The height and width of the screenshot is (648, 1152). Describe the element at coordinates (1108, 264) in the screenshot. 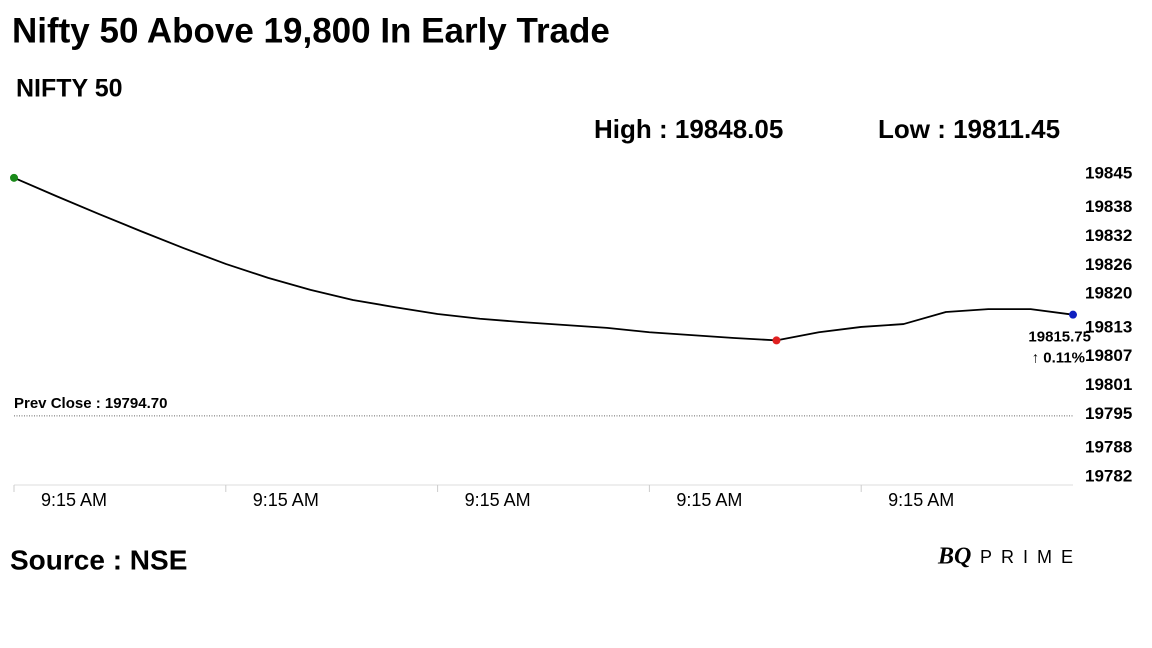

I see `y-tick-label: 19826` at that location.